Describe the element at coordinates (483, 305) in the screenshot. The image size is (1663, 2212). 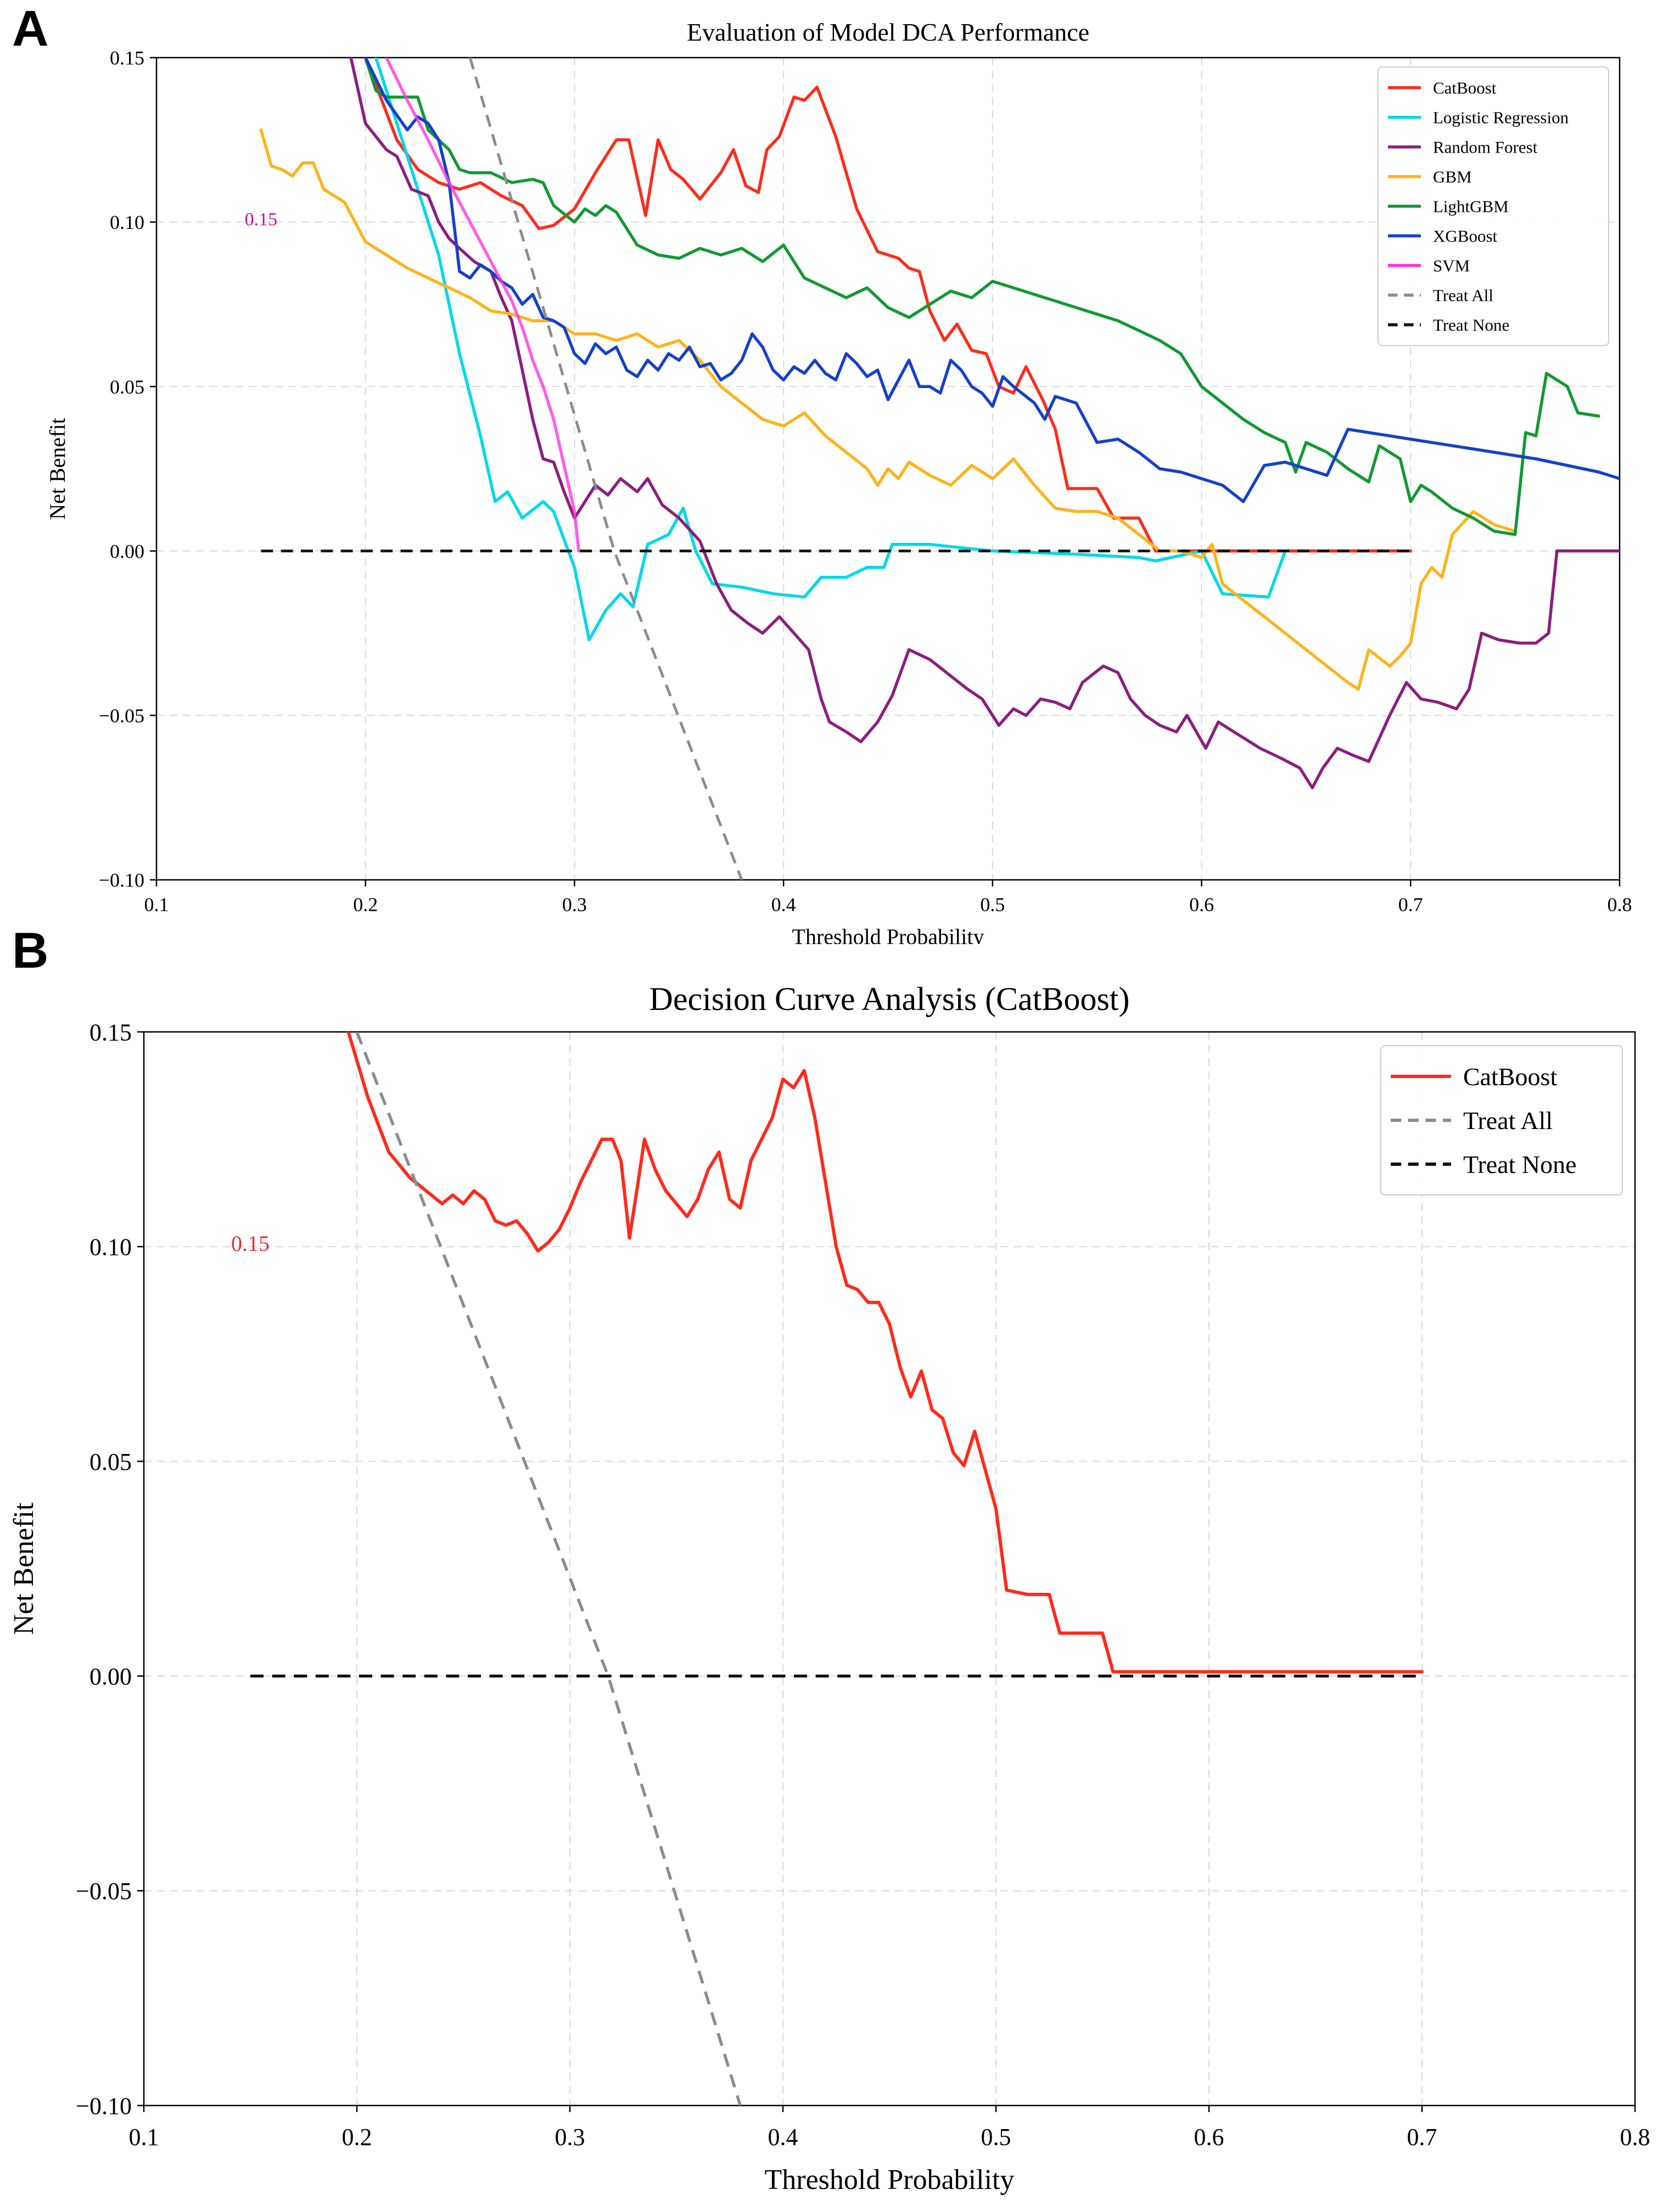
I see `series-line-svm` at that location.